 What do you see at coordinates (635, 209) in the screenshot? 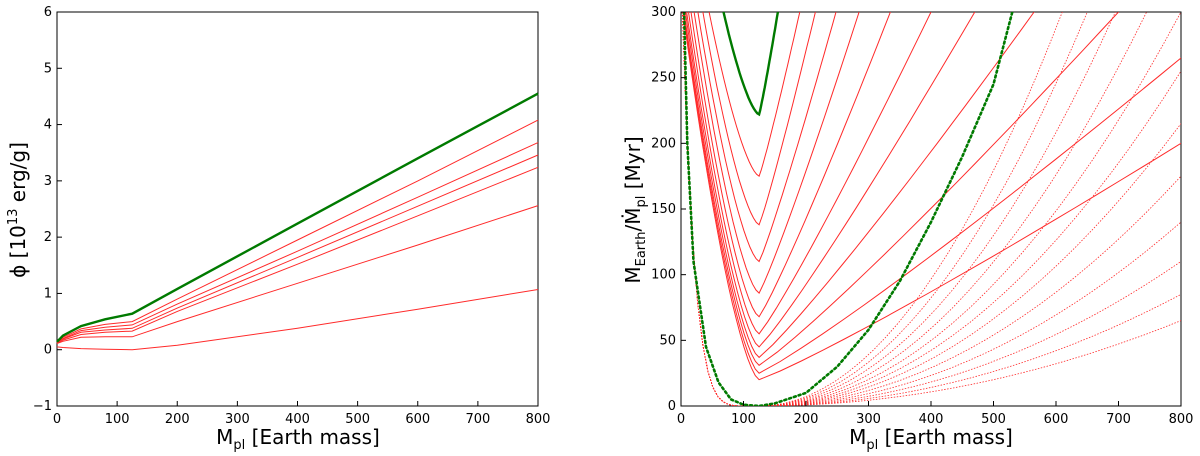
I see `right-y-axis-title: MEarth/Ṁpl [Myr]` at bounding box center [635, 209].